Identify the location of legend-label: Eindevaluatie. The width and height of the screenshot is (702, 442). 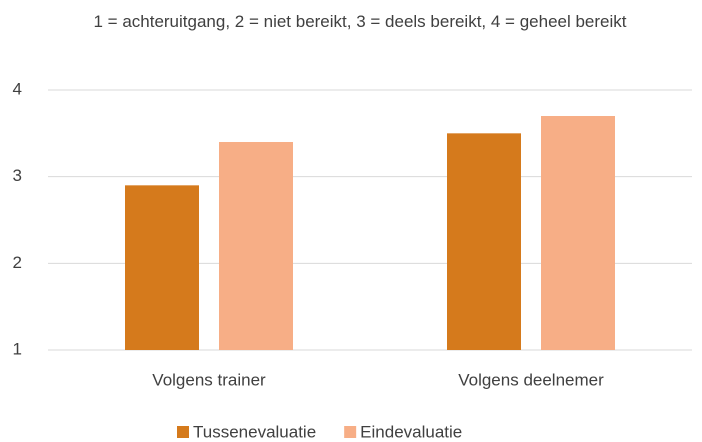
(411, 431).